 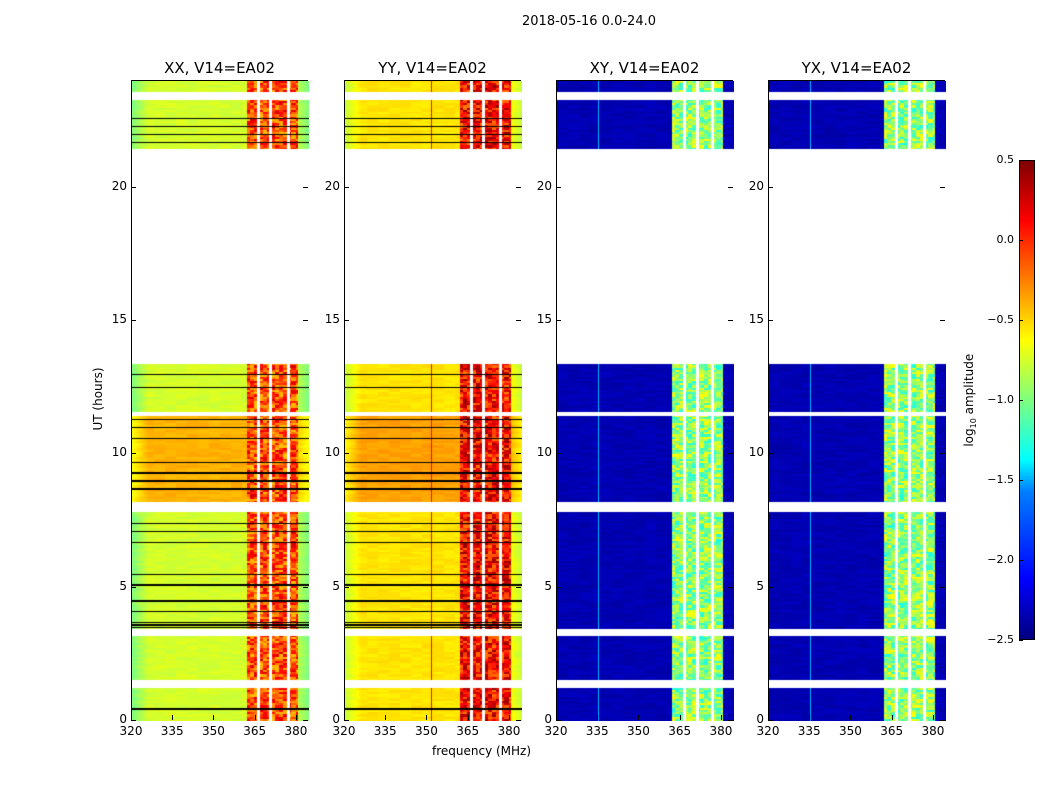 What do you see at coordinates (1000, 319) in the screenshot?
I see `colorbar-tick-label: −0.5` at bounding box center [1000, 319].